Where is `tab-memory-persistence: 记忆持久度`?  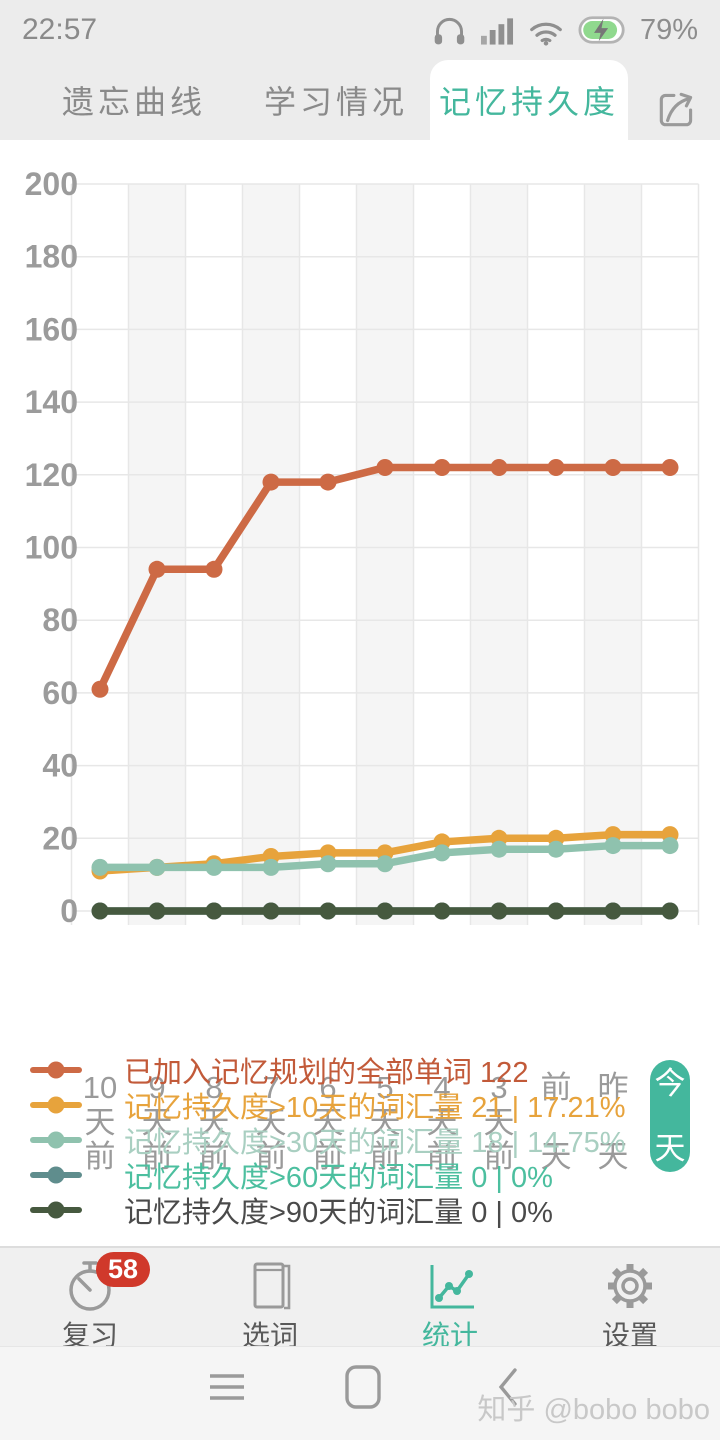 tab-memory-persistence: 记忆持久度 is located at coordinates (529, 100).